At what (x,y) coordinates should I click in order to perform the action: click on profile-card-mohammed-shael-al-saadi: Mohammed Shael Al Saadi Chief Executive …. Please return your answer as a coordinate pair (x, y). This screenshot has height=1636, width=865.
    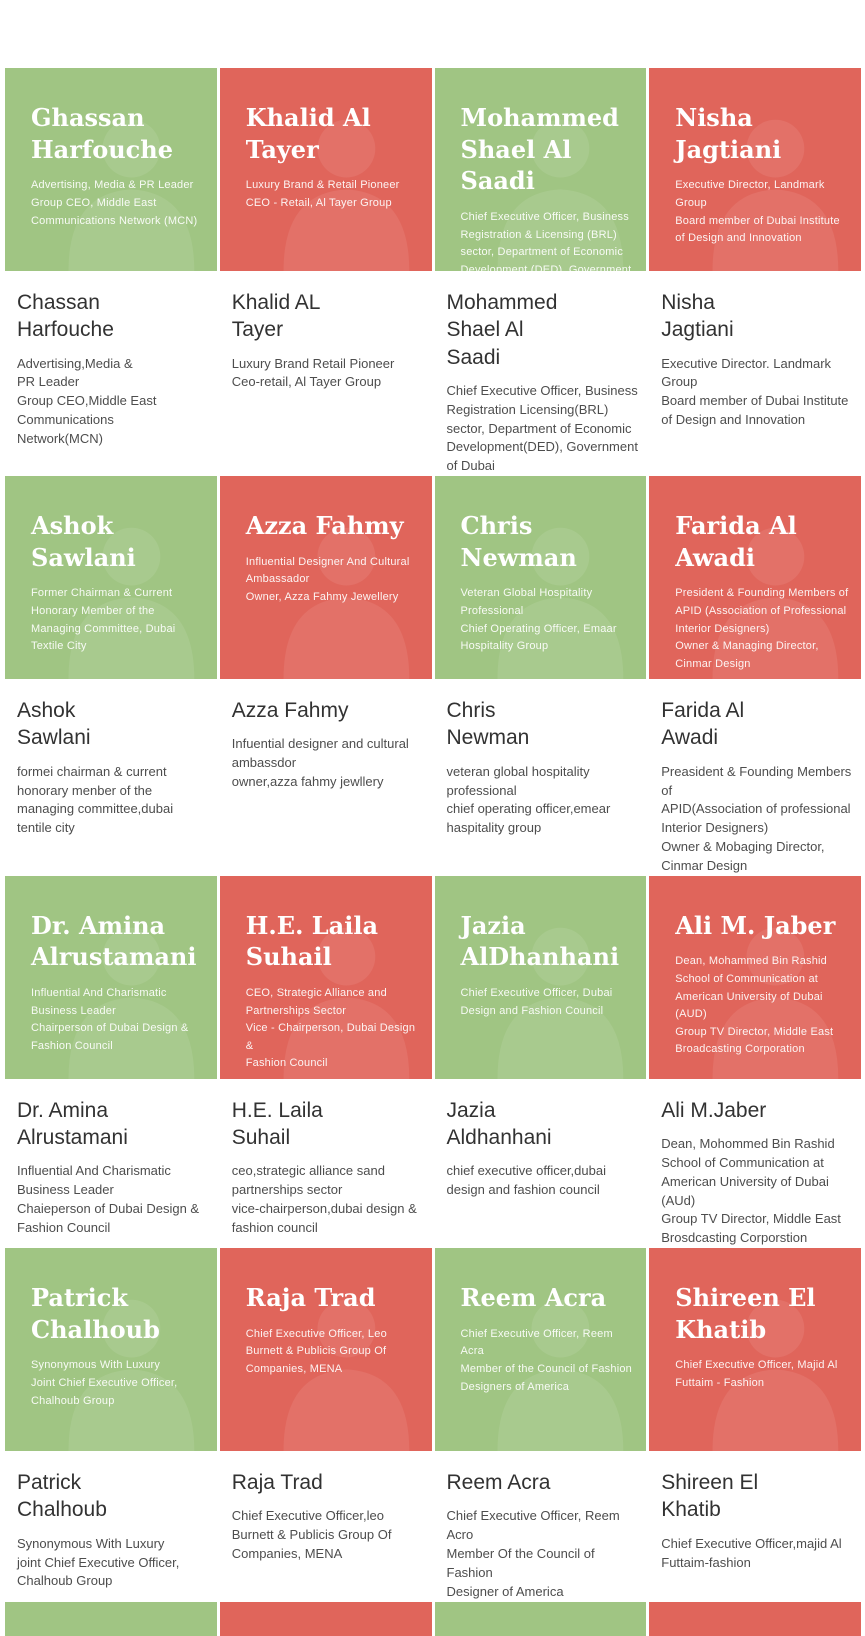
    Looking at the image, I should click on (540, 169).